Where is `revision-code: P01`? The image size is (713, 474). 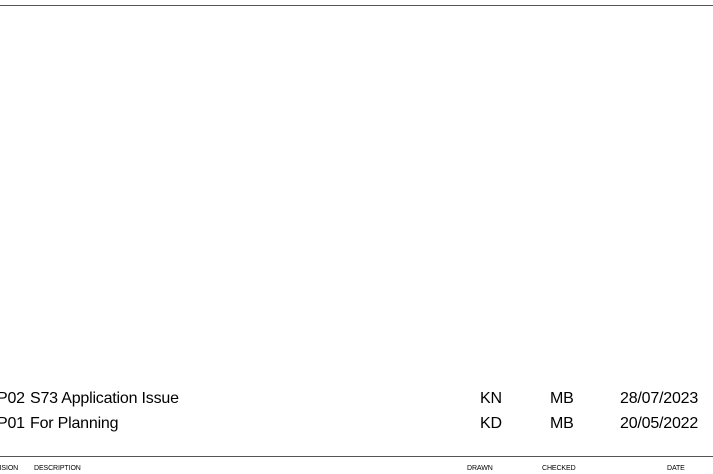
revision-code: P01 is located at coordinates (12, 423).